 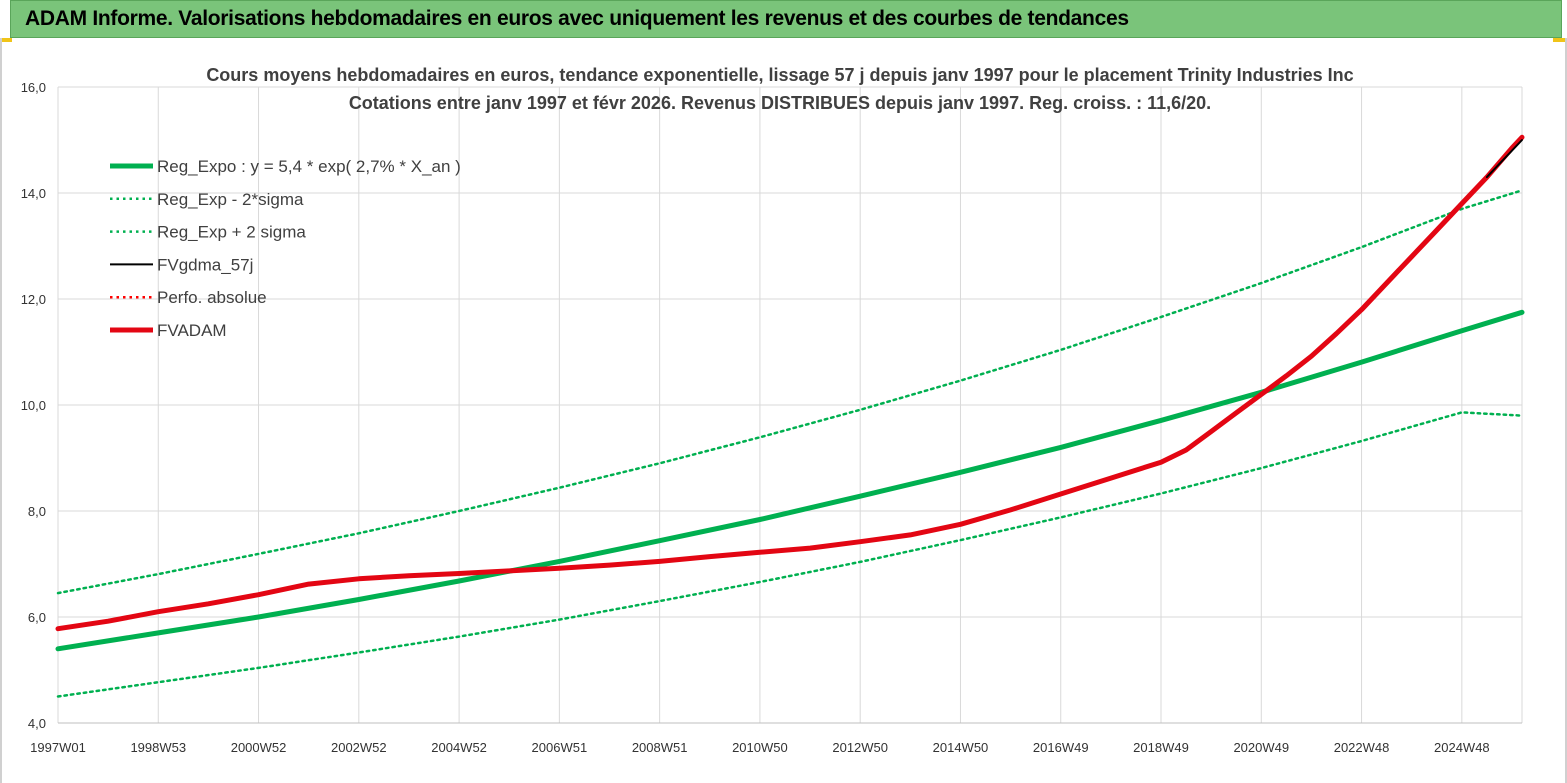 What do you see at coordinates (309, 166) in the screenshot?
I see `legend-label-0: Reg_Expo : y = 5,4 * exp( 2,7% * X_an )` at bounding box center [309, 166].